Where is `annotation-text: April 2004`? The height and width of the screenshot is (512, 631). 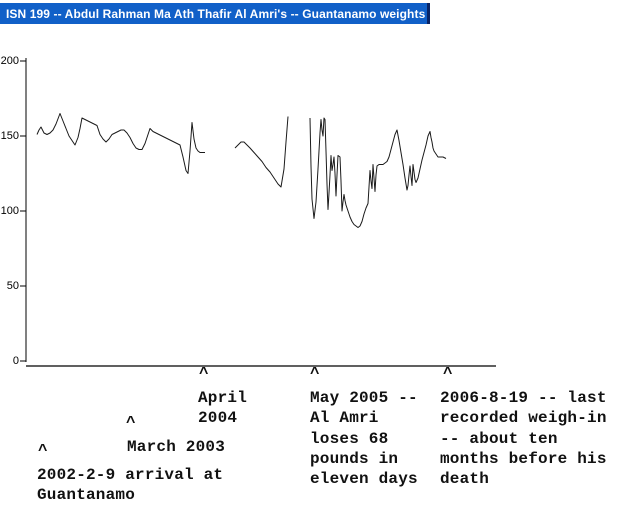
annotation-text: April 2004 is located at coordinates (223, 408).